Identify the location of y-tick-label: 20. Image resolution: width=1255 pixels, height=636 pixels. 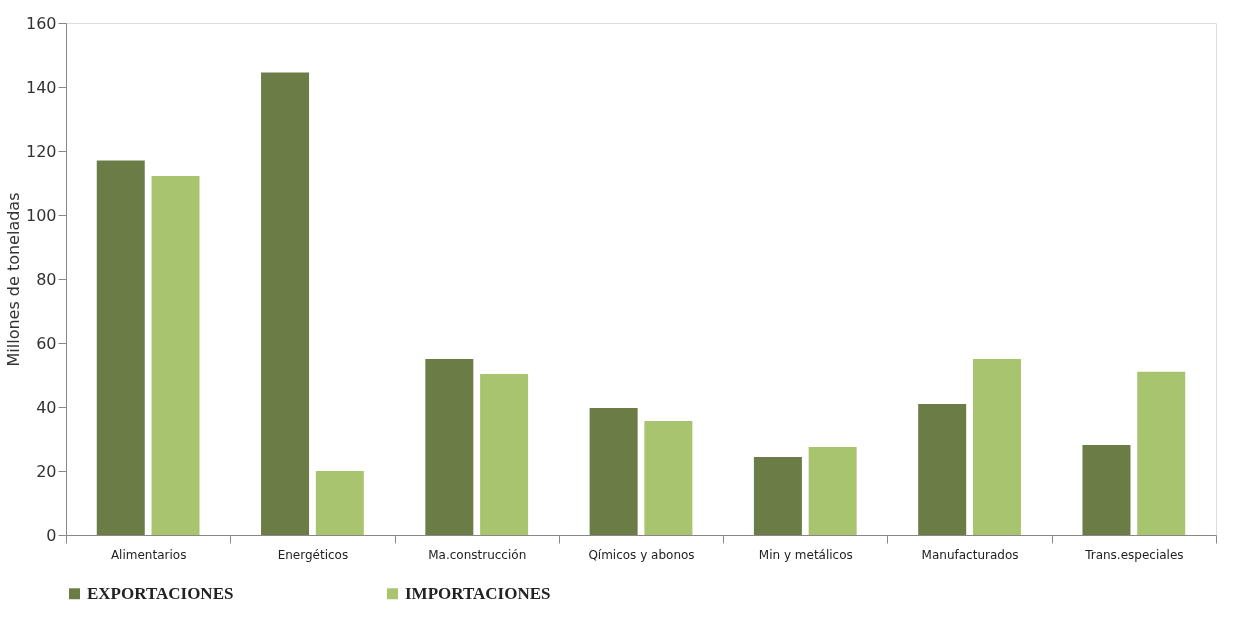
(46, 471).